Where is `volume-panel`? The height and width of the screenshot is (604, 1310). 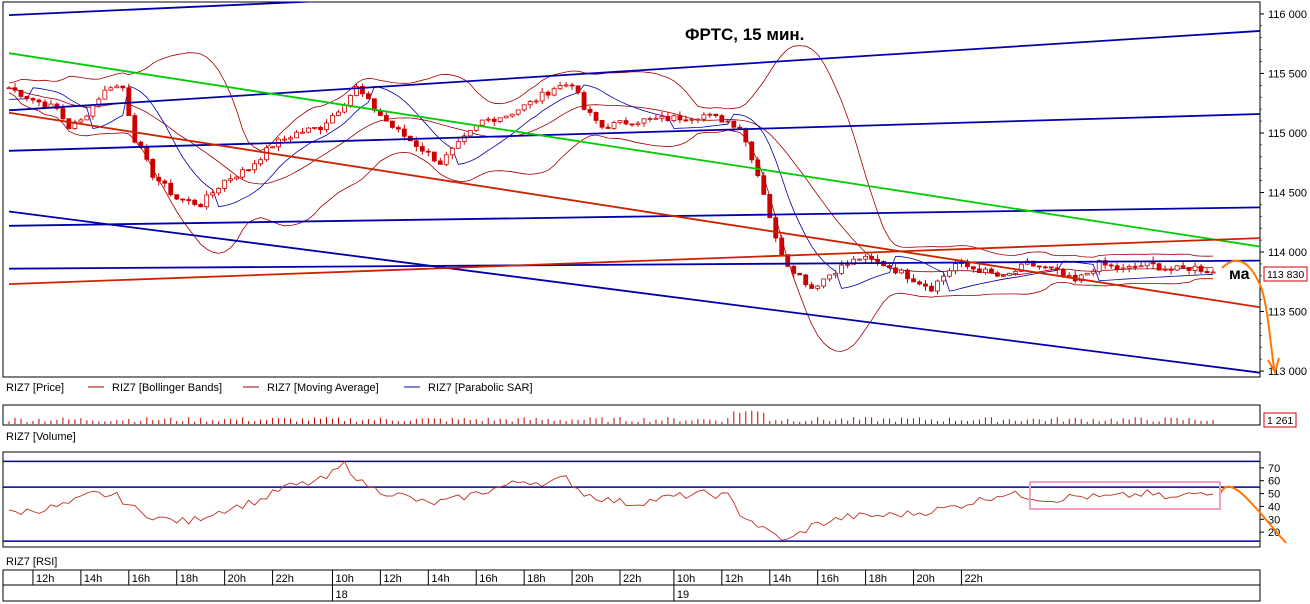 volume-panel is located at coordinates (631, 415).